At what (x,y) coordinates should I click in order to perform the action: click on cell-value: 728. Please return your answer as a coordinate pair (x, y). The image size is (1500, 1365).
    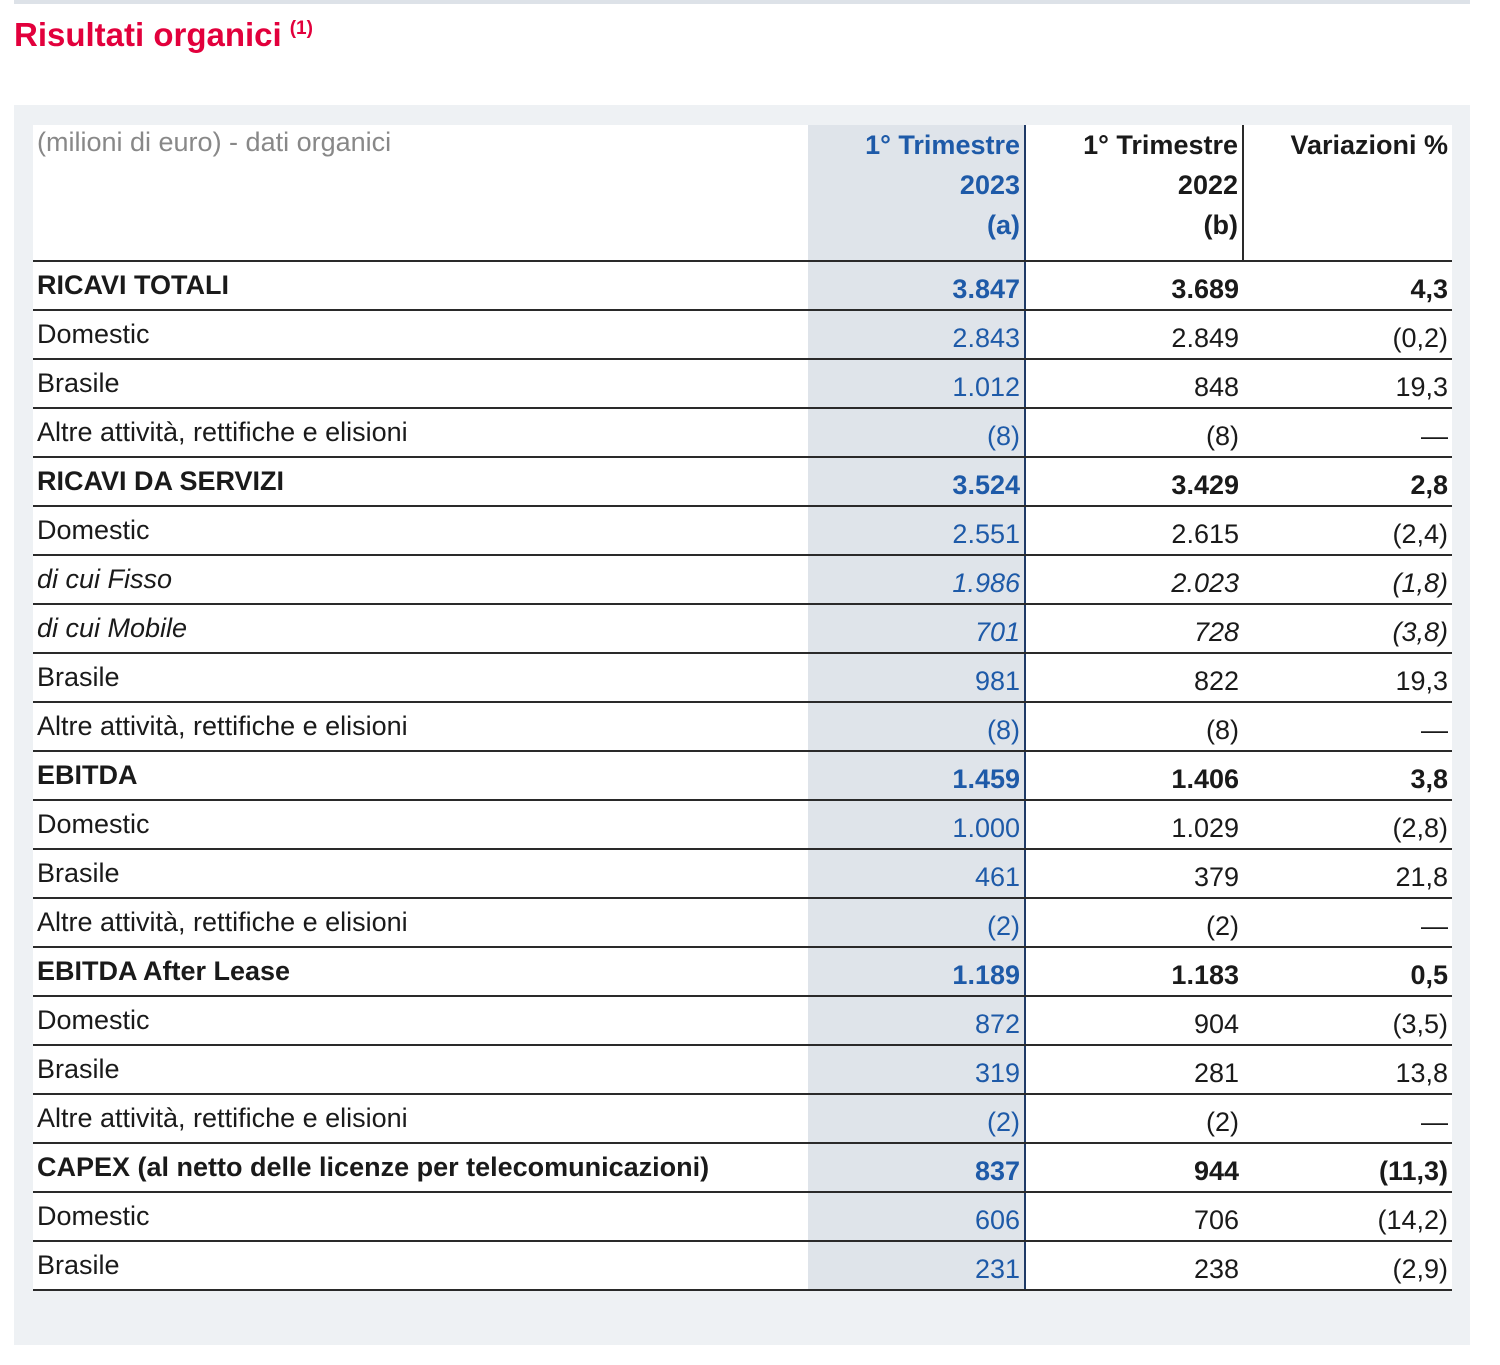
    Looking at the image, I should click on (1134, 629).